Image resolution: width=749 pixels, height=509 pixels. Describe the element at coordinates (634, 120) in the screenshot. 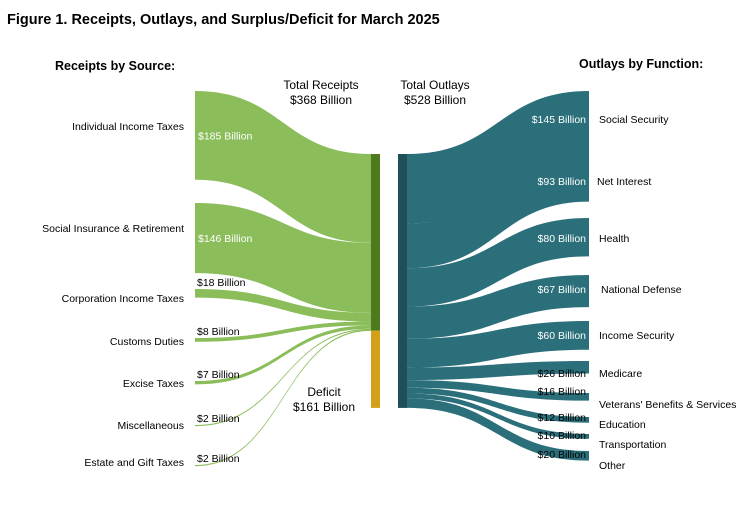

I see `outlay-label-social-security: Social Security` at that location.